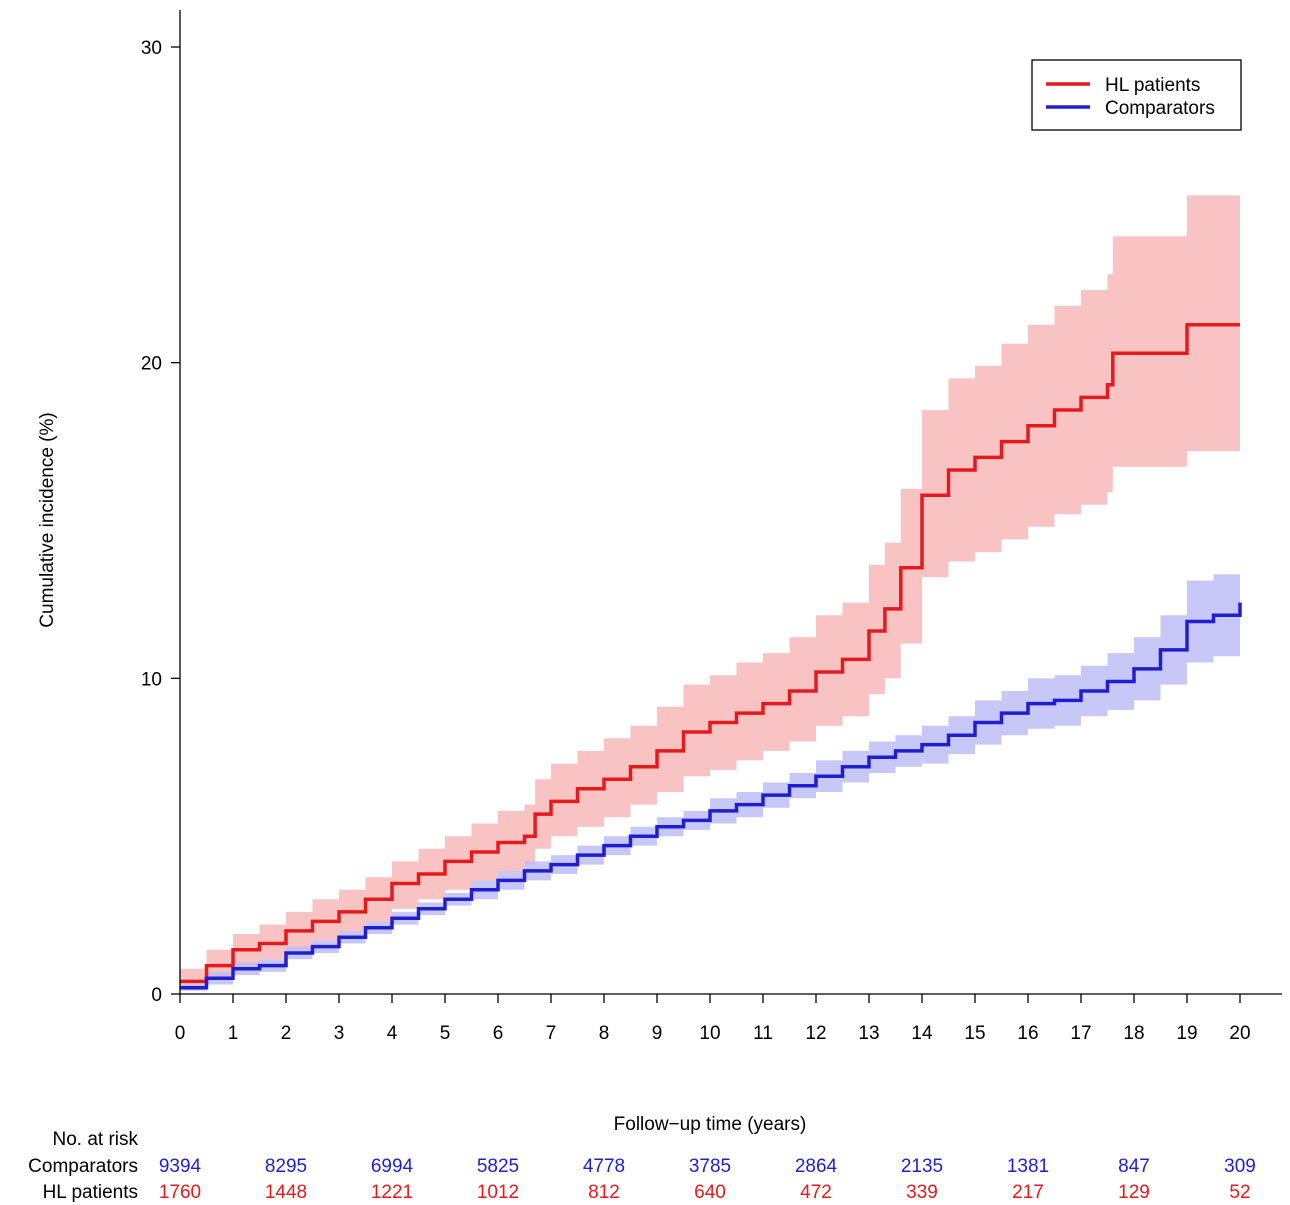  What do you see at coordinates (151, 364) in the screenshot?
I see `y-tick-label: 20` at bounding box center [151, 364].